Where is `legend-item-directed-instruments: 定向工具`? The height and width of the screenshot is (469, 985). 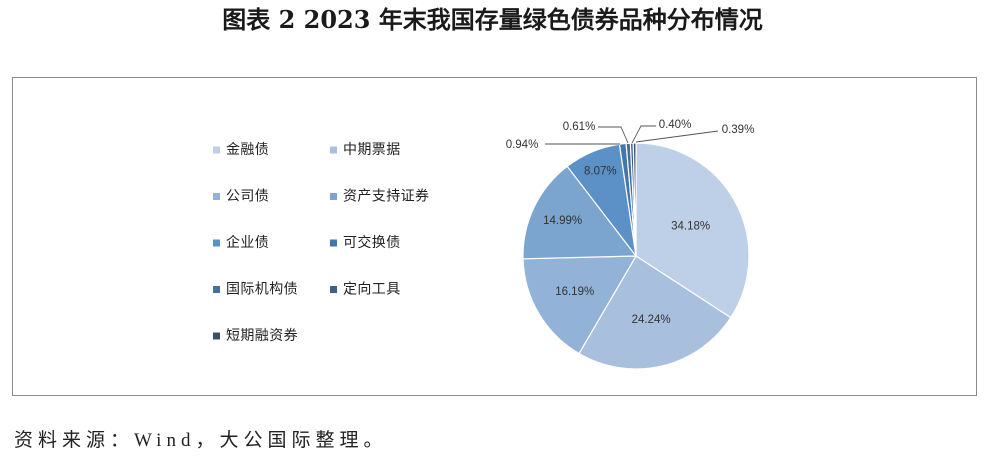
legend-item-directed-instruments: 定向工具 is located at coordinates (365, 290).